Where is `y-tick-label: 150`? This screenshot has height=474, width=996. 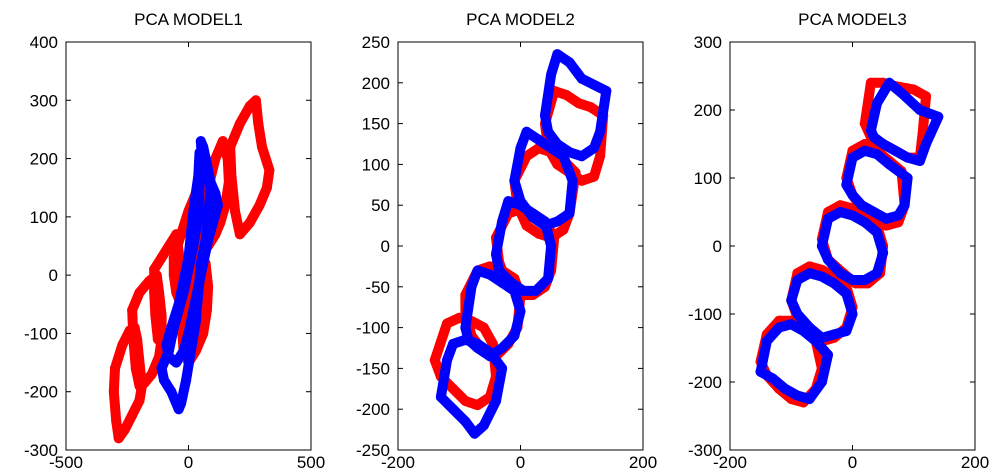 y-tick-label: 150 is located at coordinates (376, 124).